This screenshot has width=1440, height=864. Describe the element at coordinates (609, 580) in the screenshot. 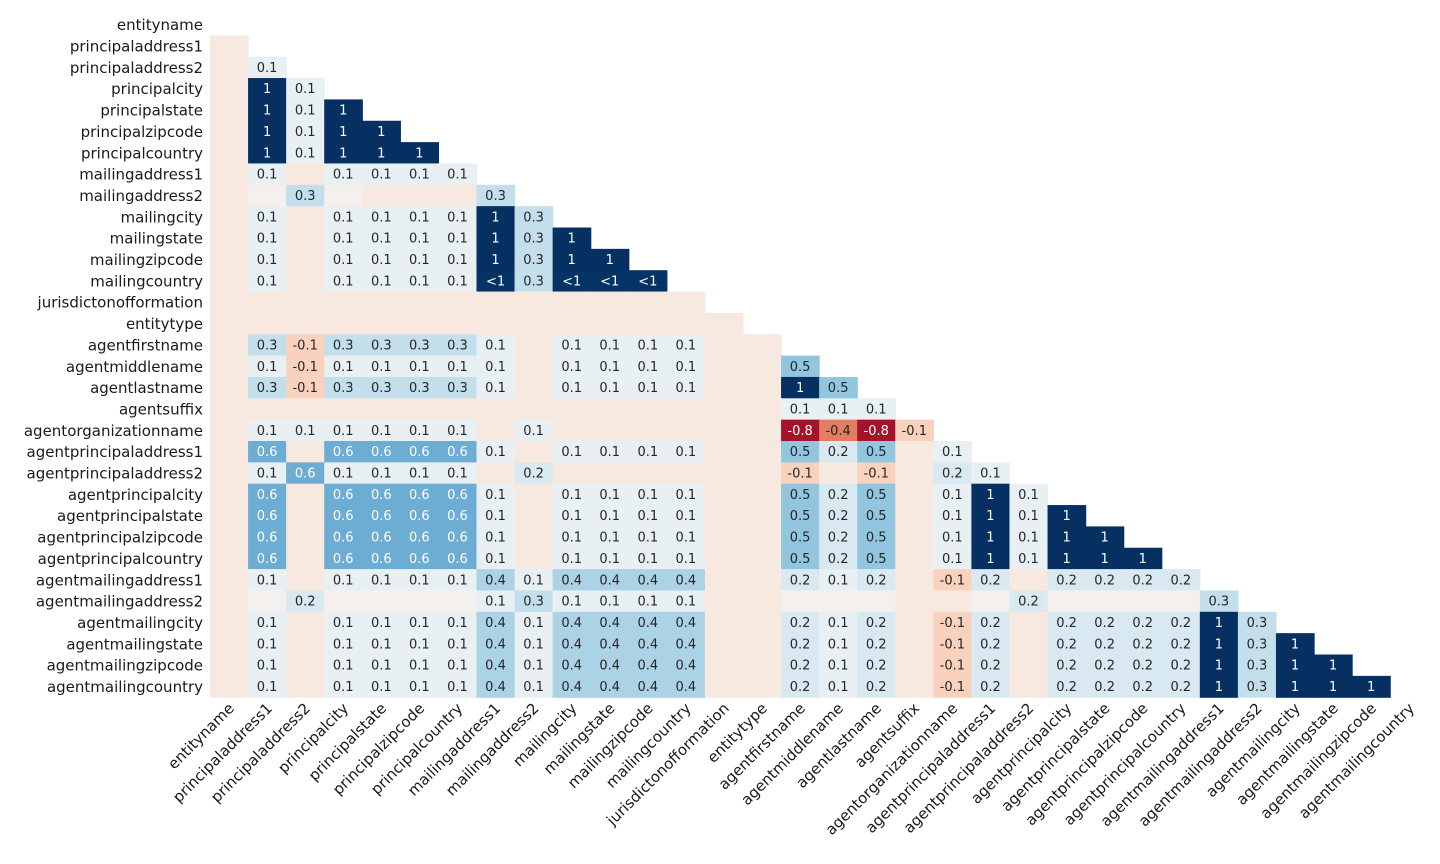

I see `cell-value-label: 0.4` at that location.